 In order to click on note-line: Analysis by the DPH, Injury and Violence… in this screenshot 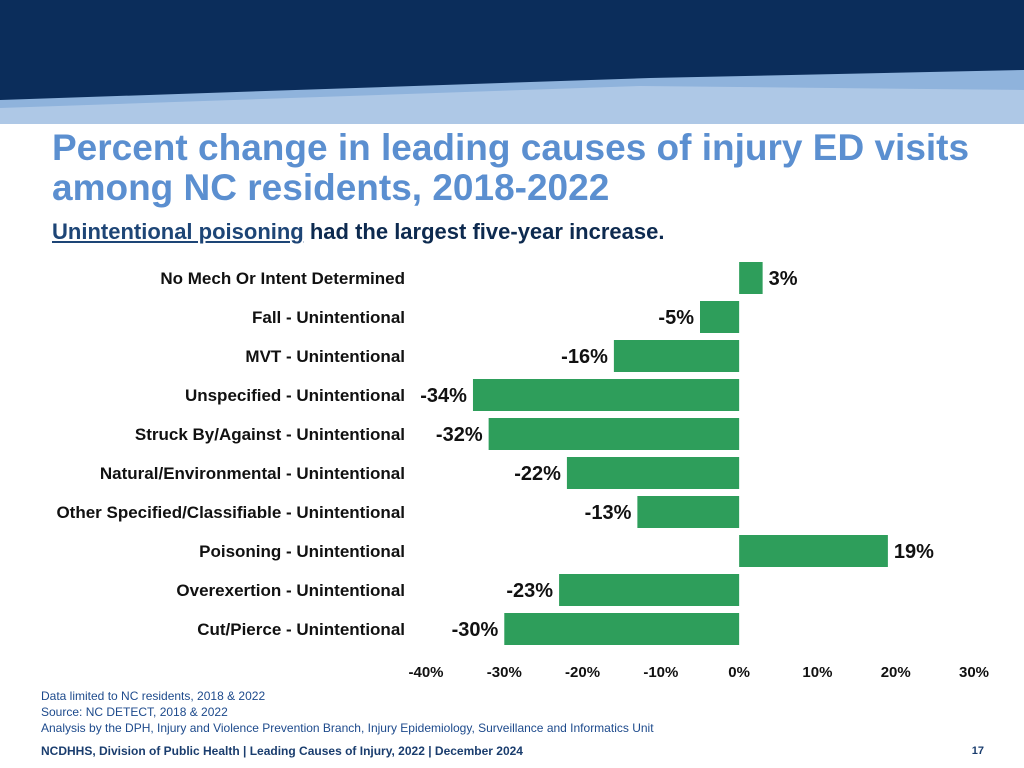, I will do `click(347, 728)`.